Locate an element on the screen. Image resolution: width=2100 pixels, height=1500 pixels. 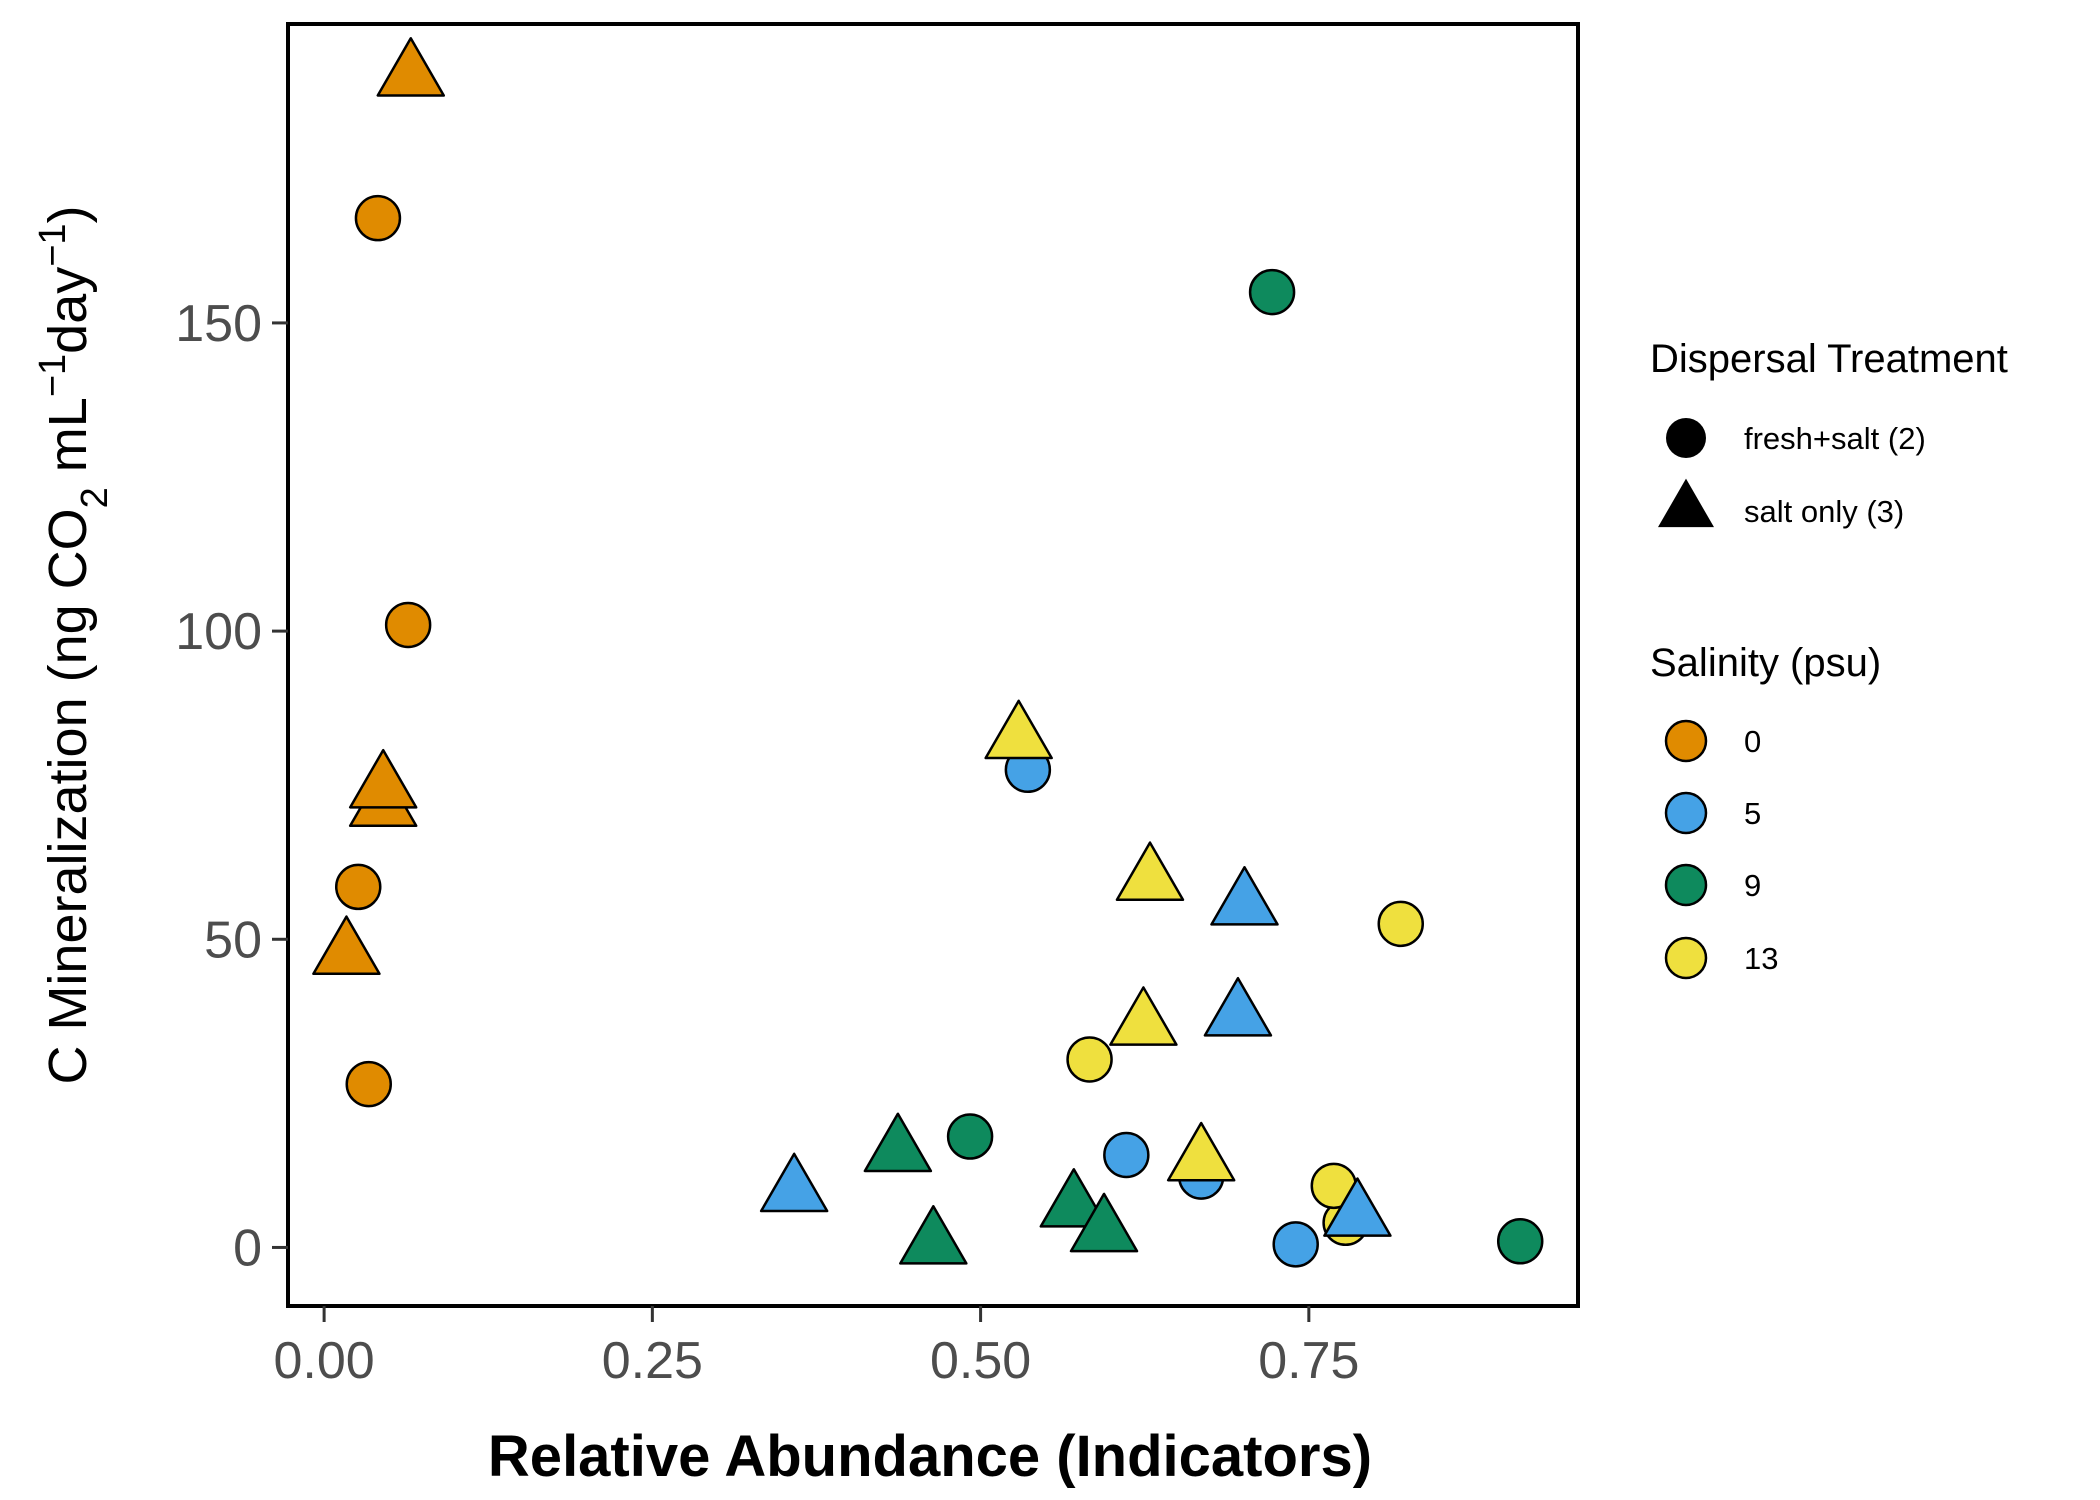
legend-color-item: 0 is located at coordinates (1712, 741).